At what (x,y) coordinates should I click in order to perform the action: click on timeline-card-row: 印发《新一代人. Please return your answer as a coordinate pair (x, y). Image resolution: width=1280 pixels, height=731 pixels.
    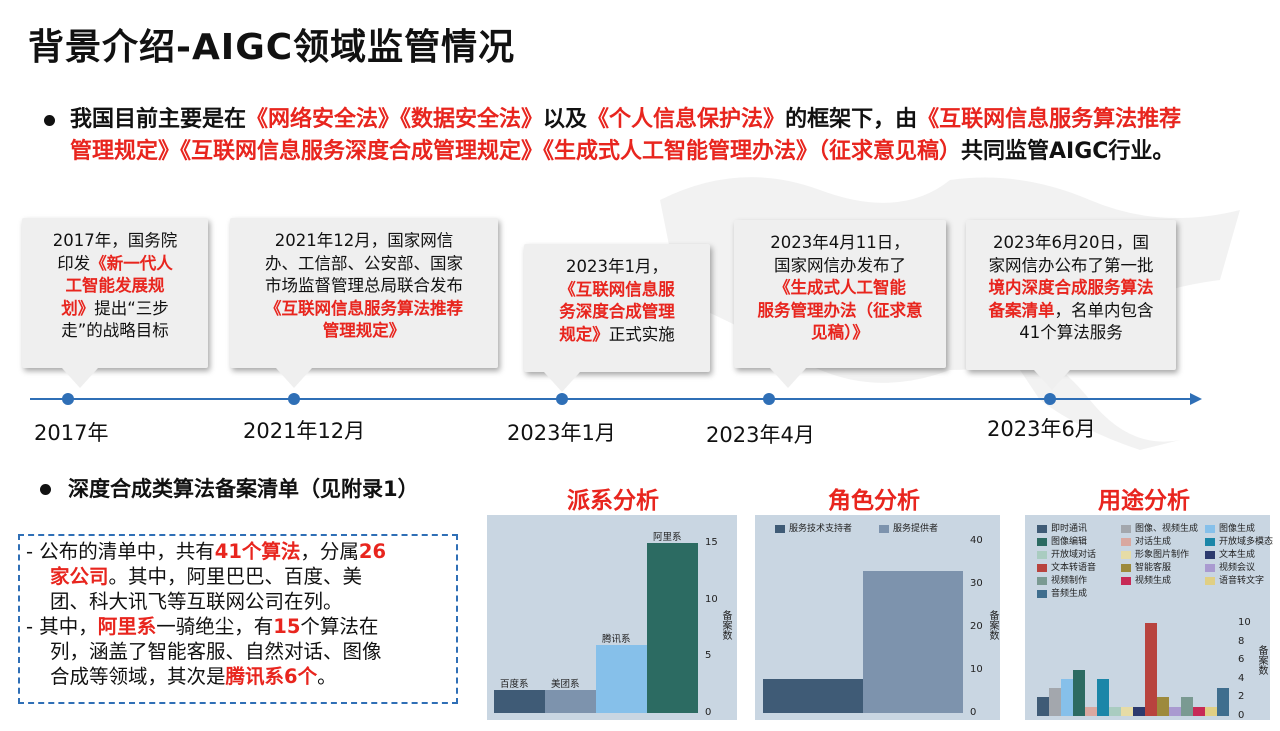
    Looking at the image, I should click on (115, 264).